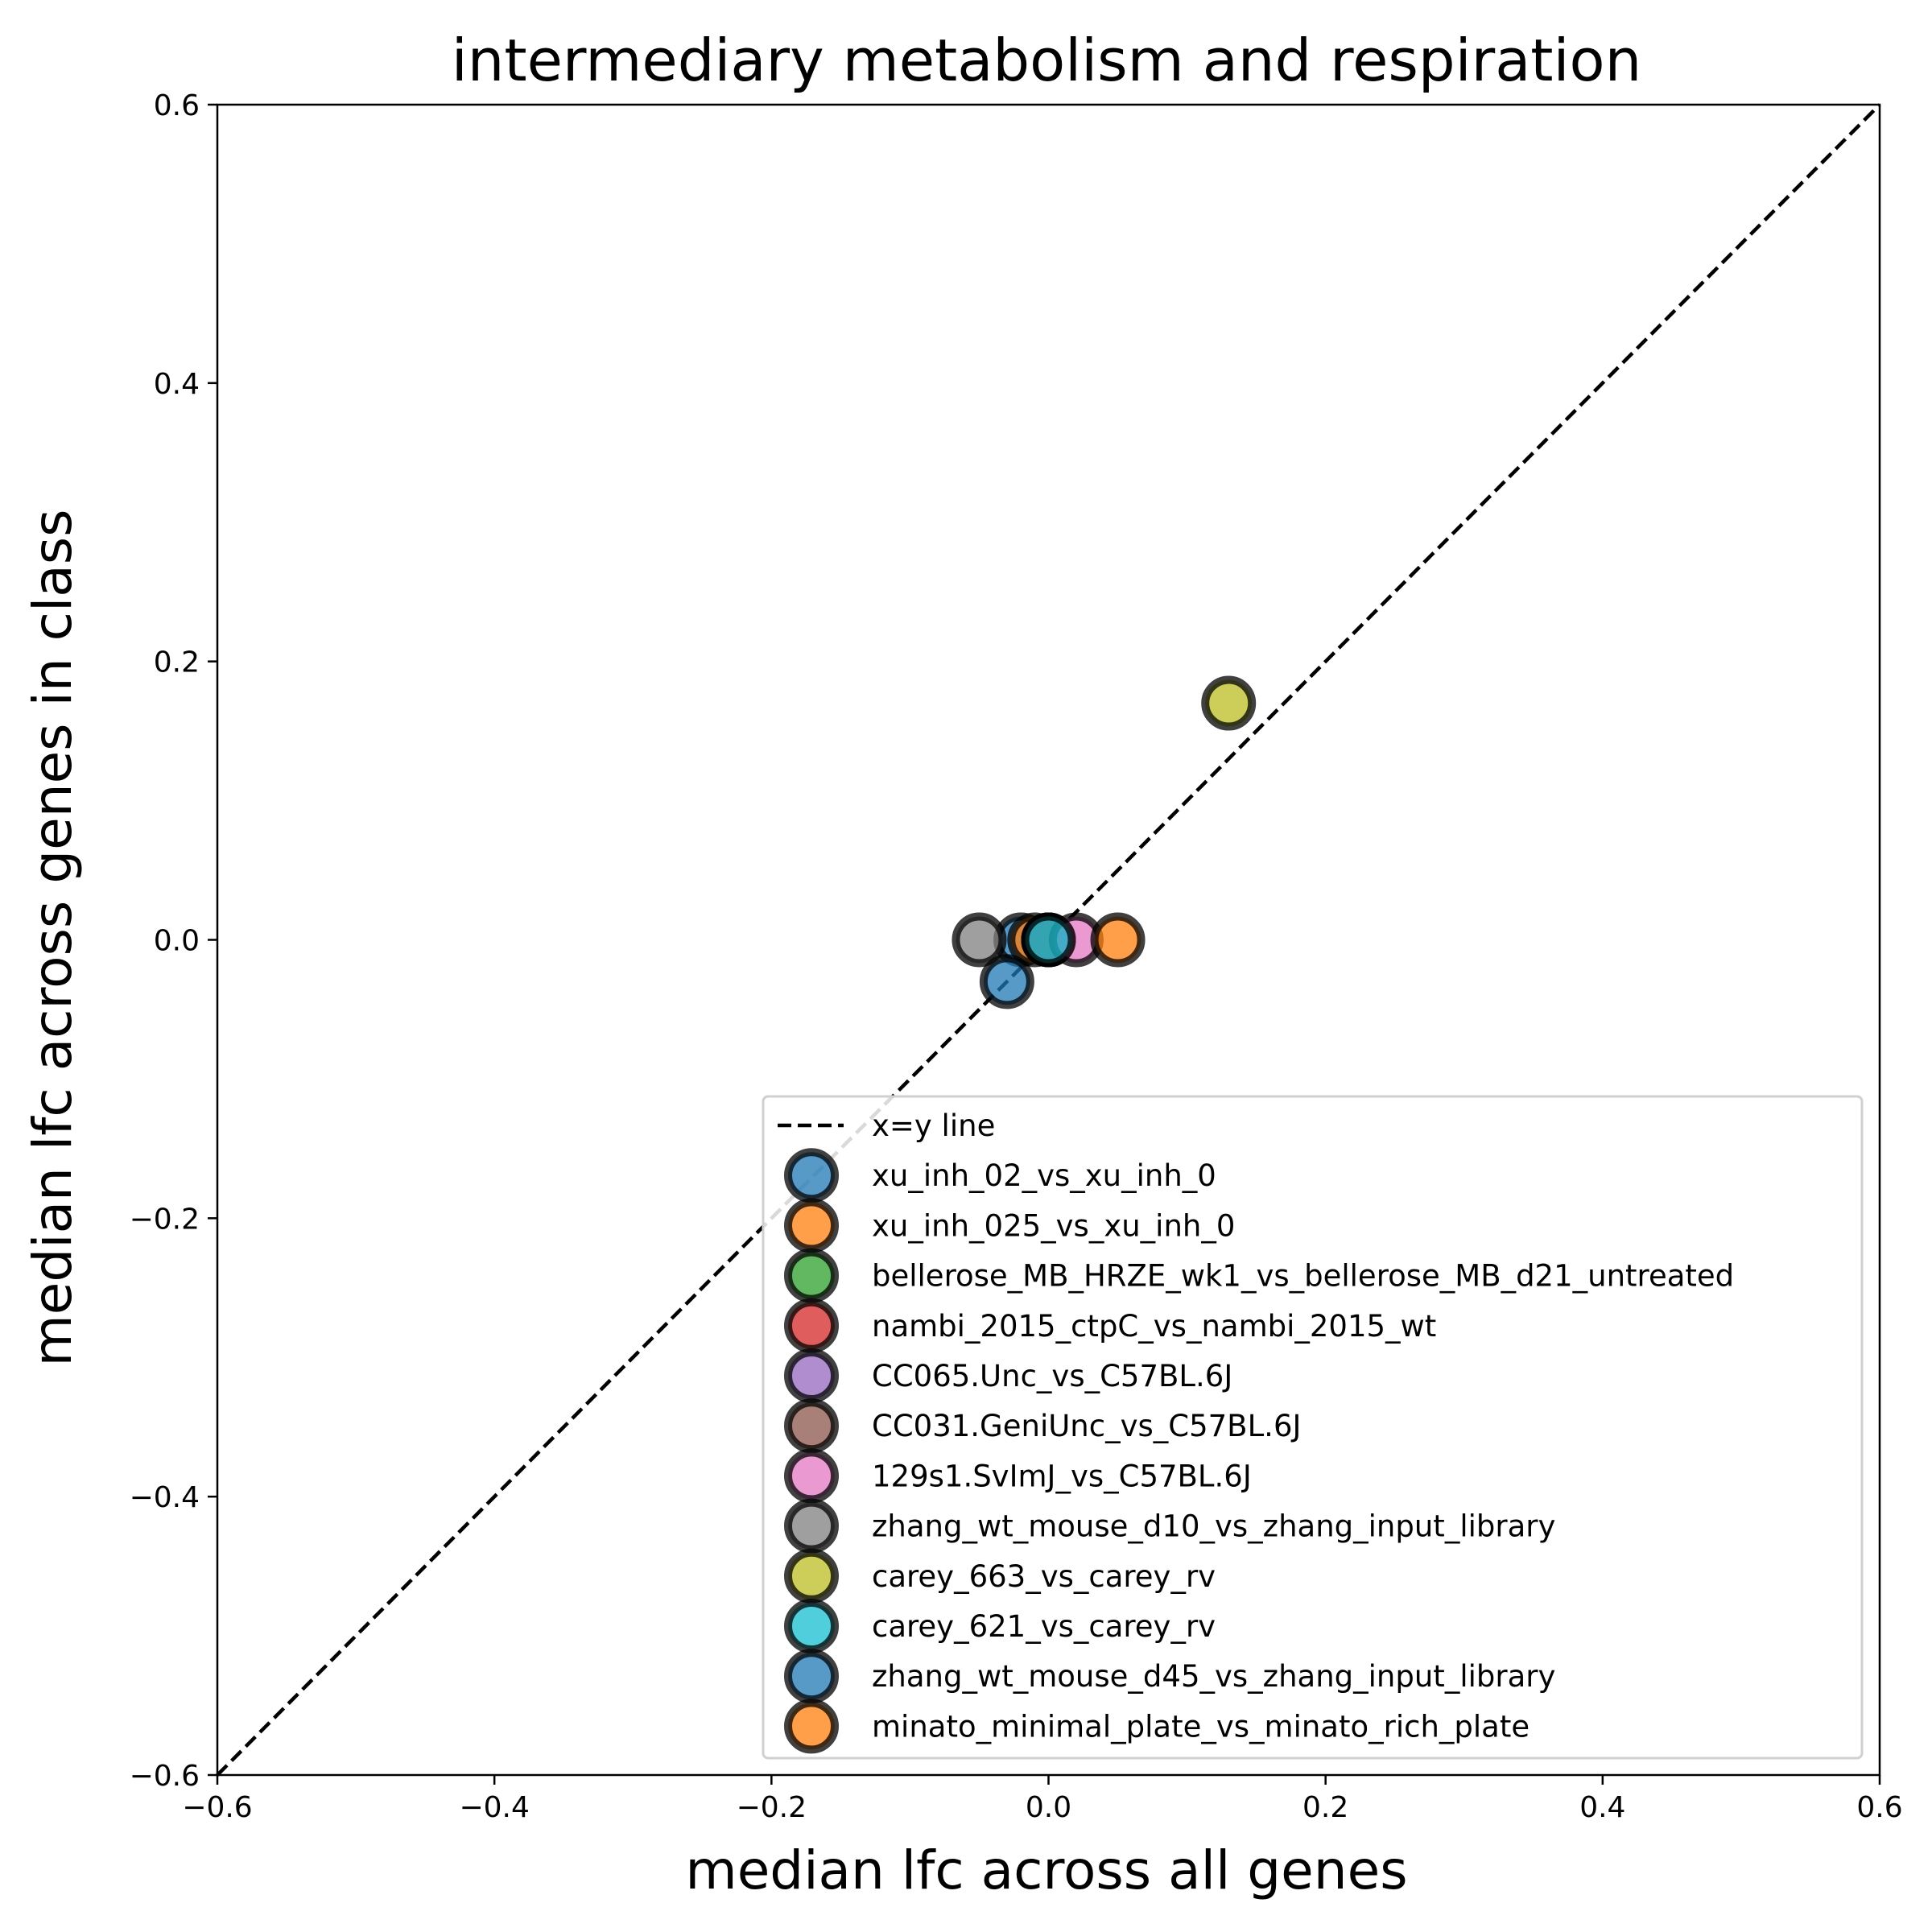 This screenshot has height=1932, width=1932. I want to click on y-tick-label: −0.2, so click(165, 1219).